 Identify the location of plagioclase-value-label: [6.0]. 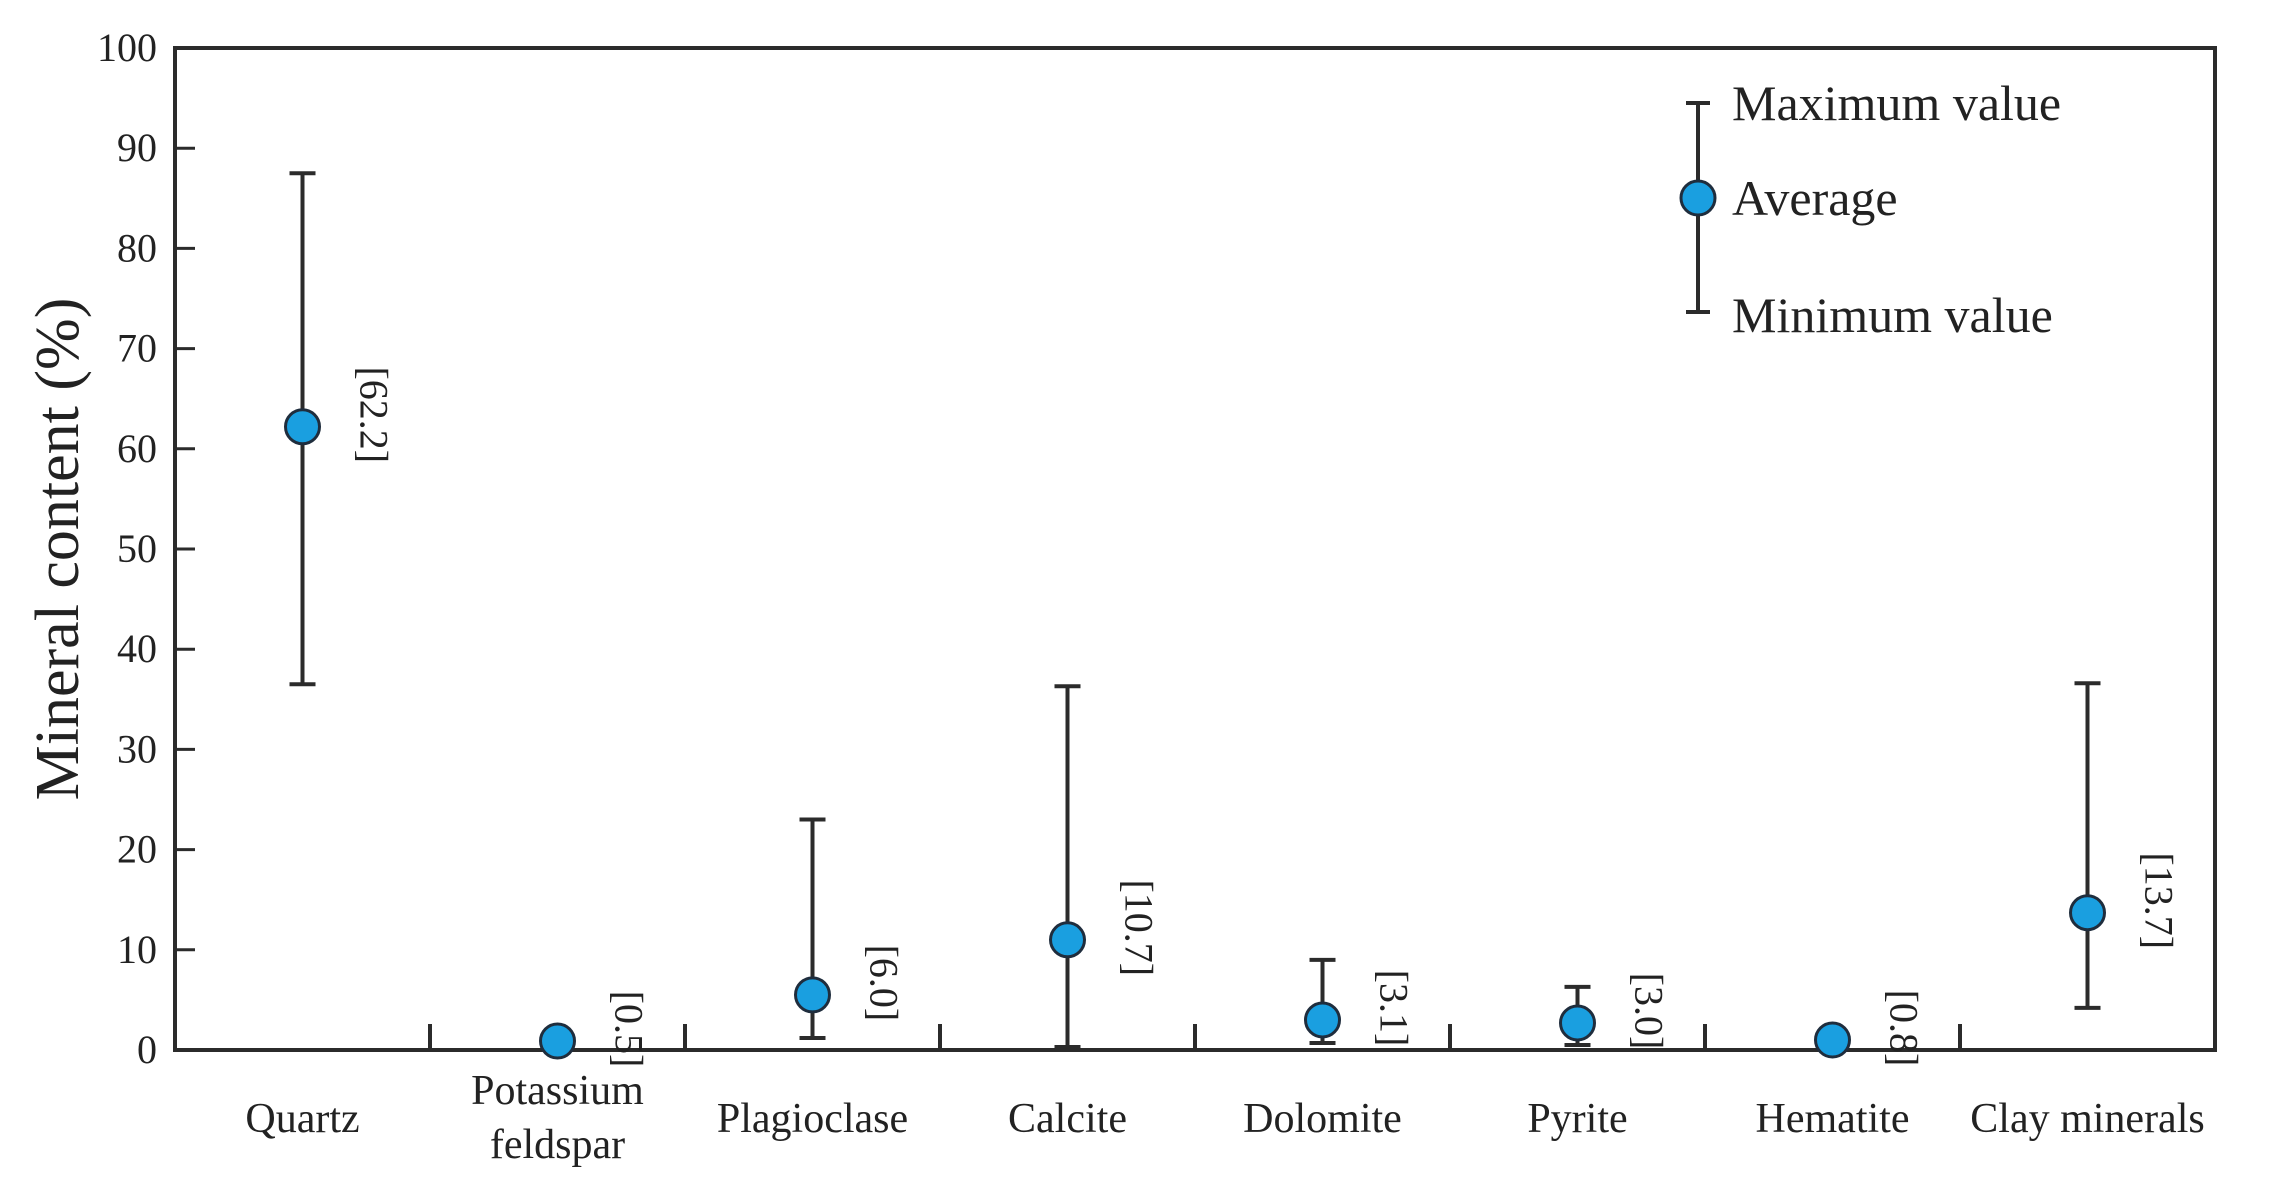
(884, 983).